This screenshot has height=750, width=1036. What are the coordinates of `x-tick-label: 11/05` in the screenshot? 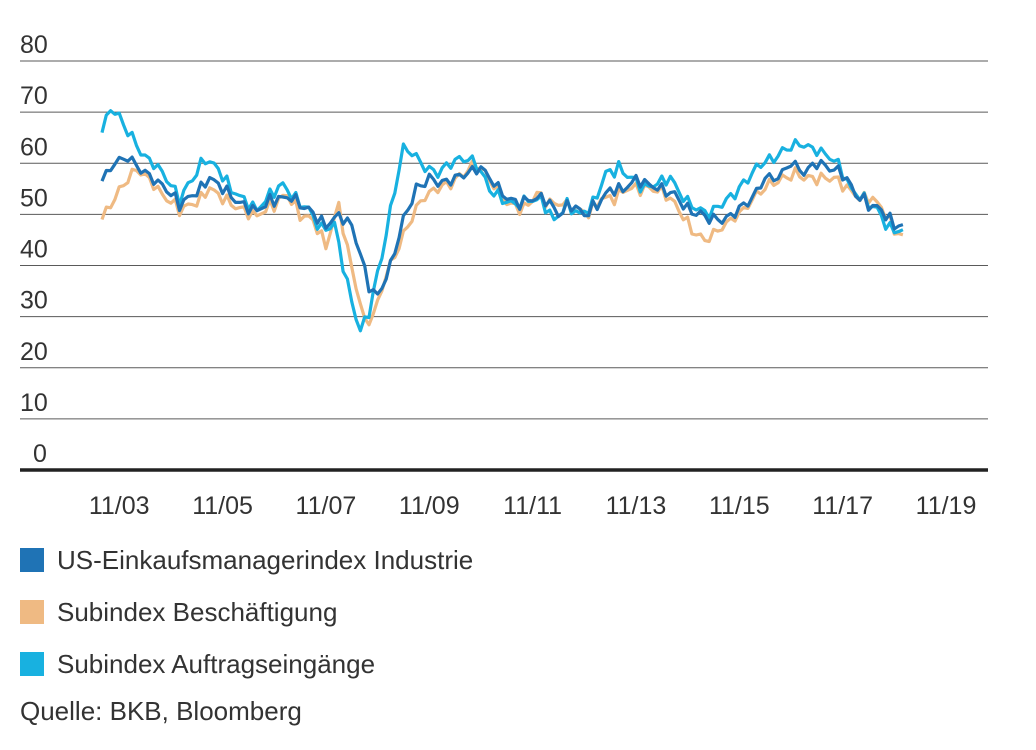 It's located at (222, 506).